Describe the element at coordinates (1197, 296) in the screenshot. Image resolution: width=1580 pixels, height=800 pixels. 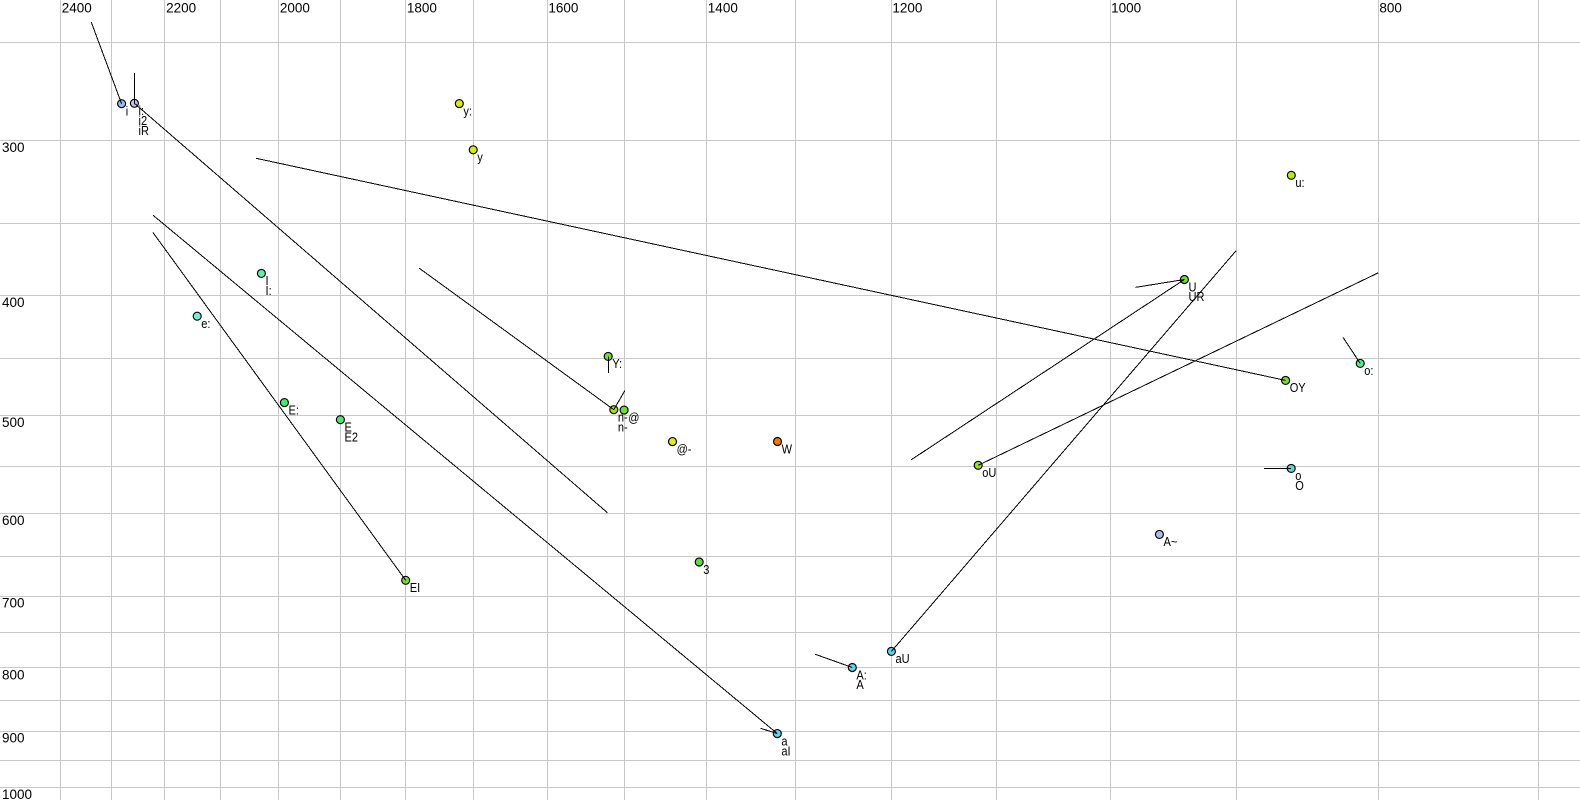
I see `svg-text: UR` at that location.